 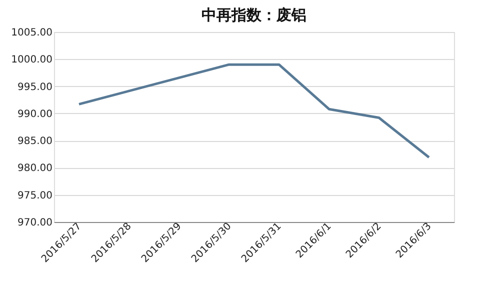 What do you see at coordinates (35, 87) in the screenshot?
I see `y-tick-label: 995.00` at bounding box center [35, 87].